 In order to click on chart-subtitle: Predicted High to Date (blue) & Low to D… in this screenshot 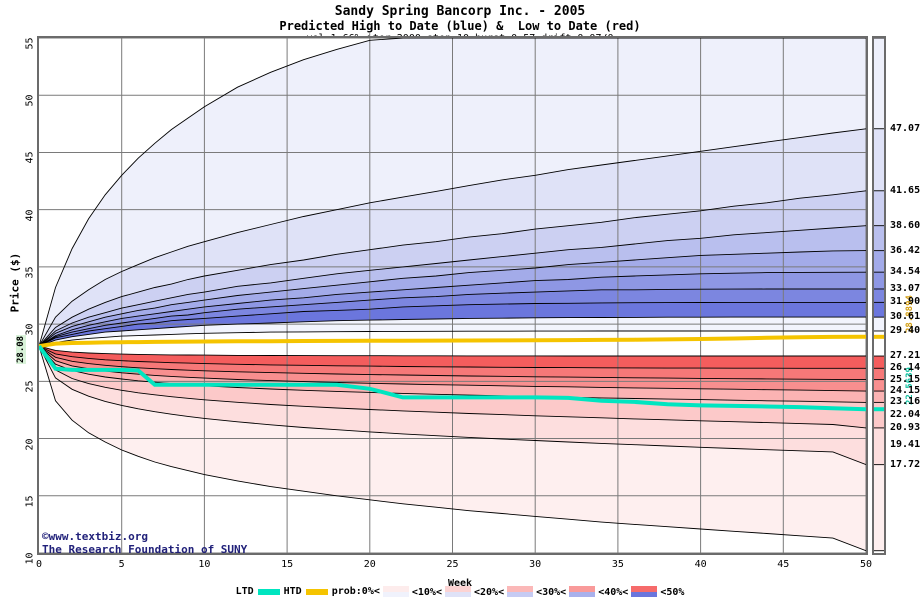, I will do `click(460, 26)`.